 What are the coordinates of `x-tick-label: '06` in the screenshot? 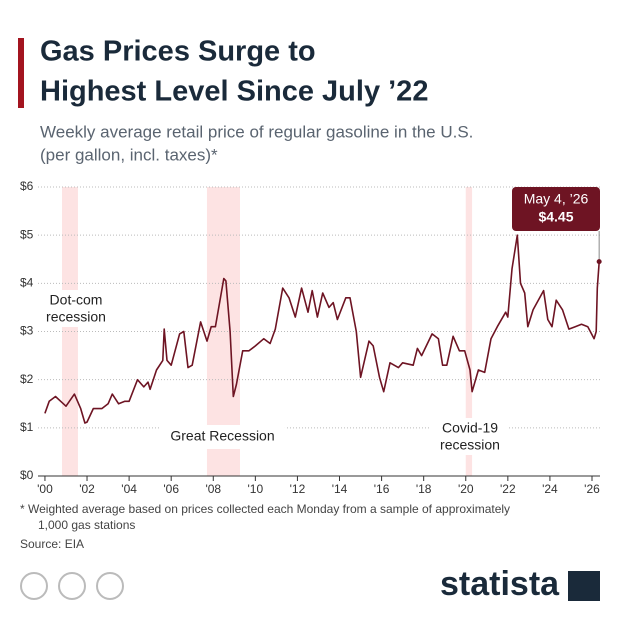 It's located at (171, 489).